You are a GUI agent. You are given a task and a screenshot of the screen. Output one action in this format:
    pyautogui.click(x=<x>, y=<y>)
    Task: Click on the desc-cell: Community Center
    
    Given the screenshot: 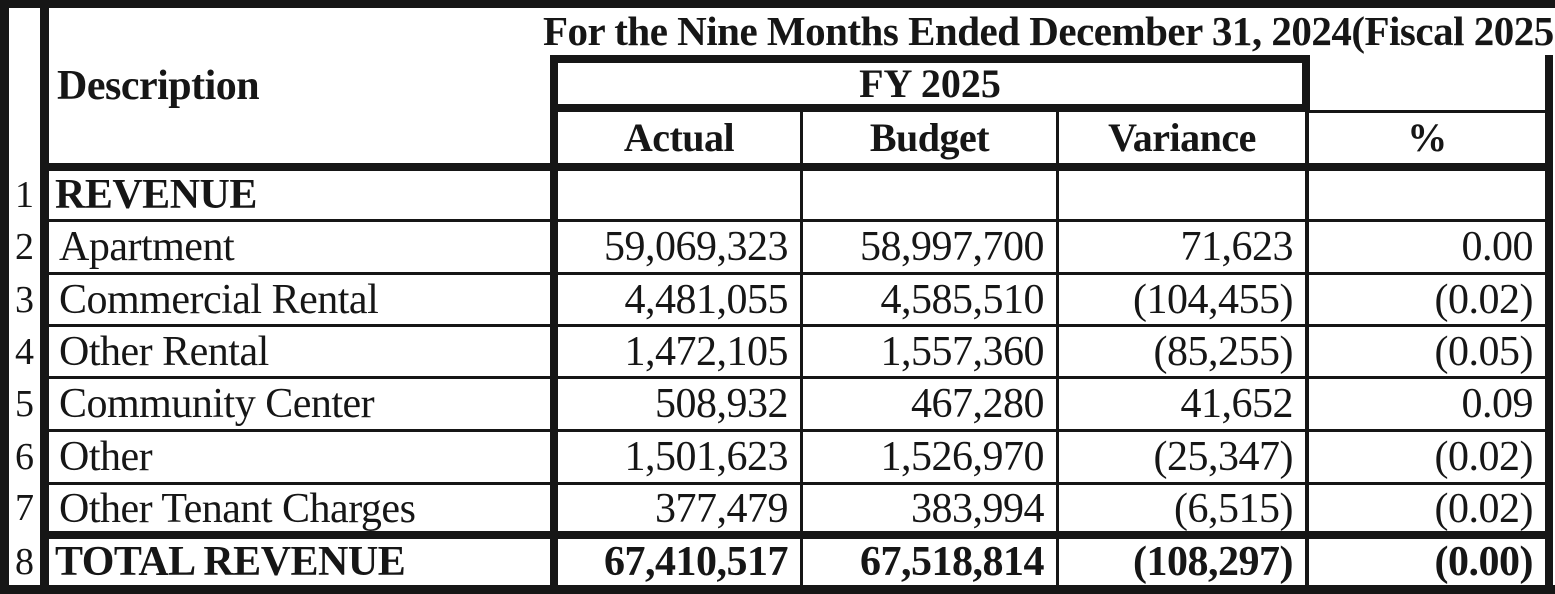 What is the action you would take?
    pyautogui.click(x=217, y=404)
    